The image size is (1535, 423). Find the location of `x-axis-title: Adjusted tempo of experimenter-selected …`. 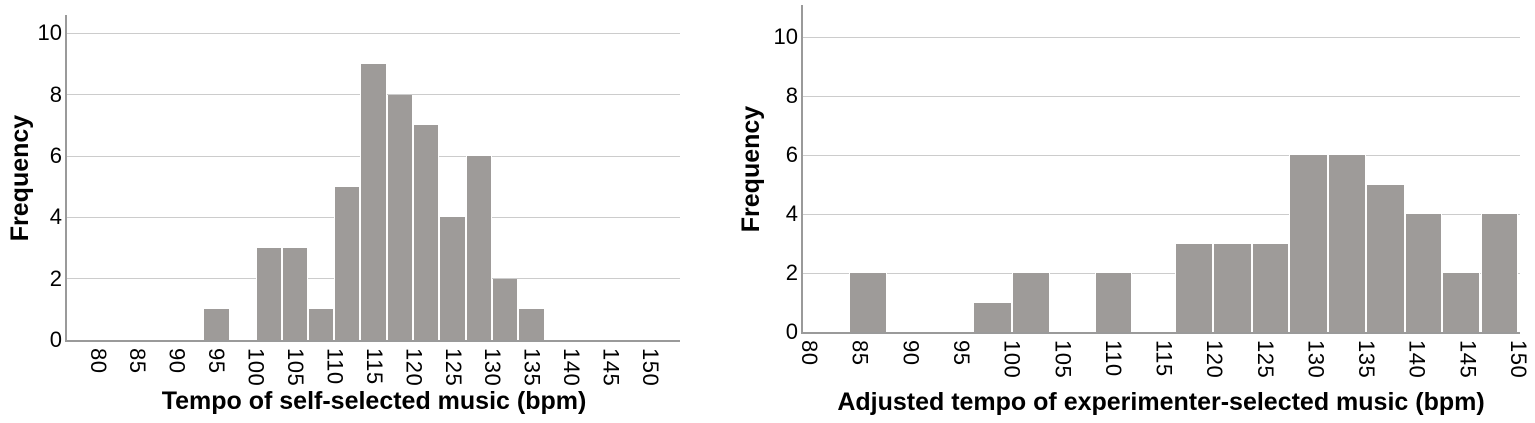

x-axis-title: Adjusted tempo of experimenter-selected … is located at coordinates (1161, 402).